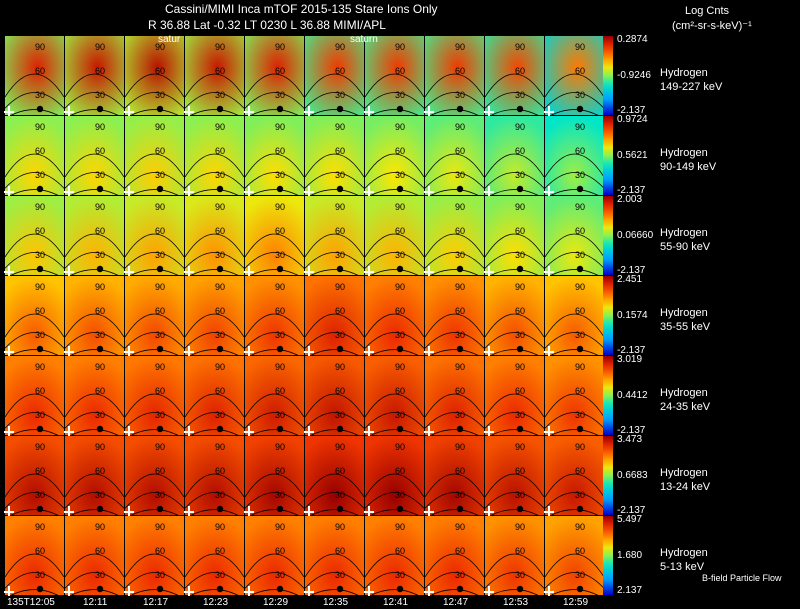 The height and width of the screenshot is (609, 800). I want to click on channel-label-r4: Hydrogen 24-35 keV, so click(685, 400).